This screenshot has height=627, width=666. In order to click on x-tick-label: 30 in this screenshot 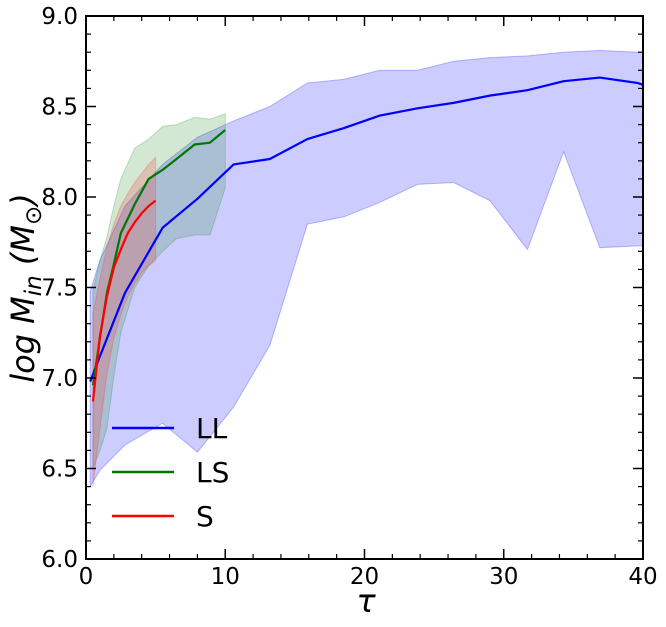, I will do `click(503, 577)`.